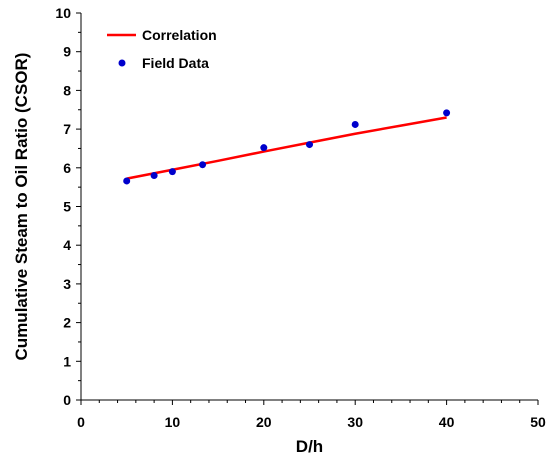 This screenshot has height=461, width=550. Describe the element at coordinates (173, 422) in the screenshot. I see `x-tick-label: 10` at that location.